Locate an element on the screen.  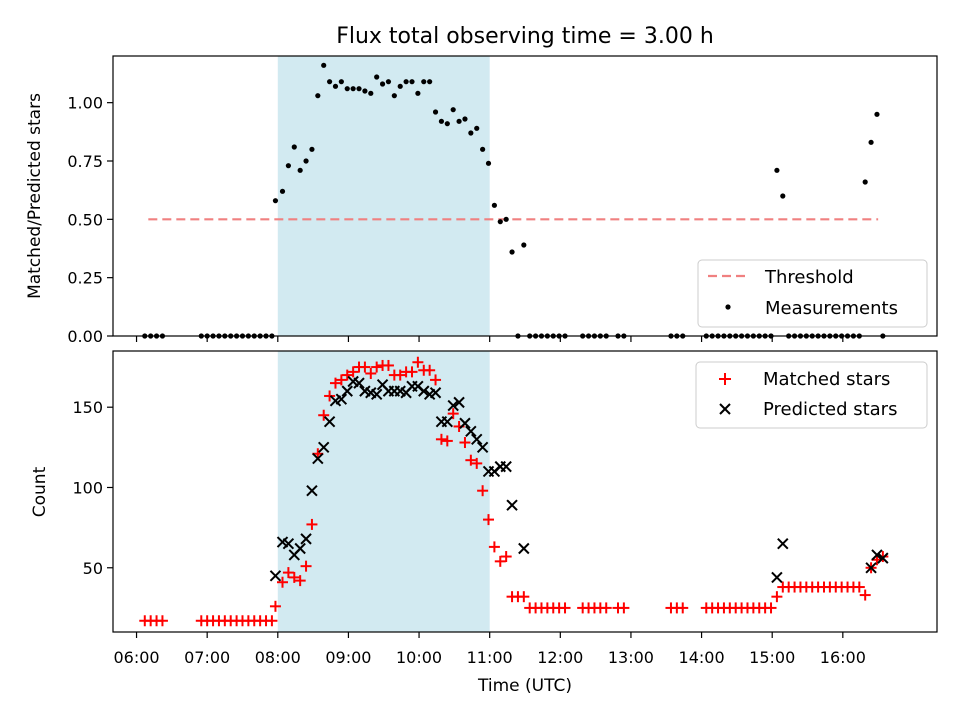
legend-measurements-swatch is located at coordinates (728, 307).